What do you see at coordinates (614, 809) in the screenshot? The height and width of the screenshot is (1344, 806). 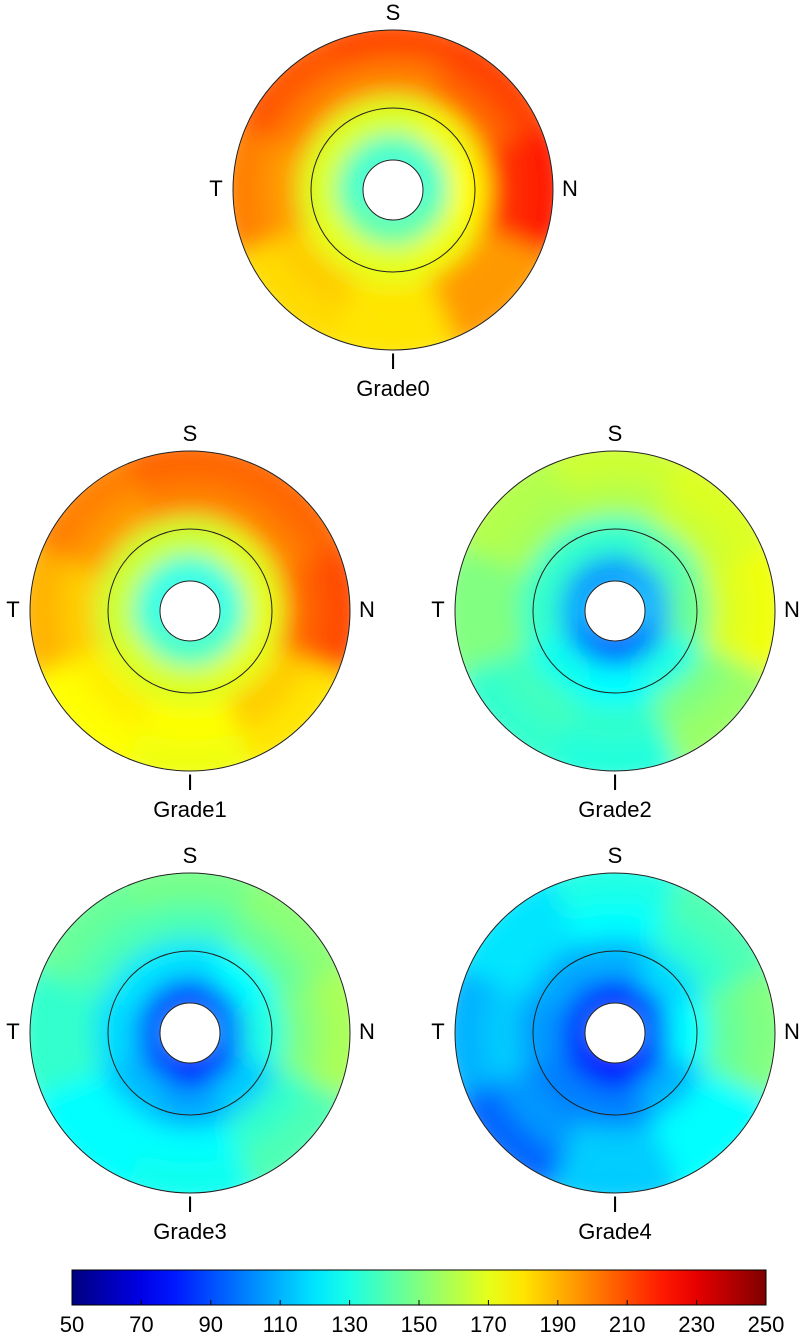 I see `map-label: Grade2` at bounding box center [614, 809].